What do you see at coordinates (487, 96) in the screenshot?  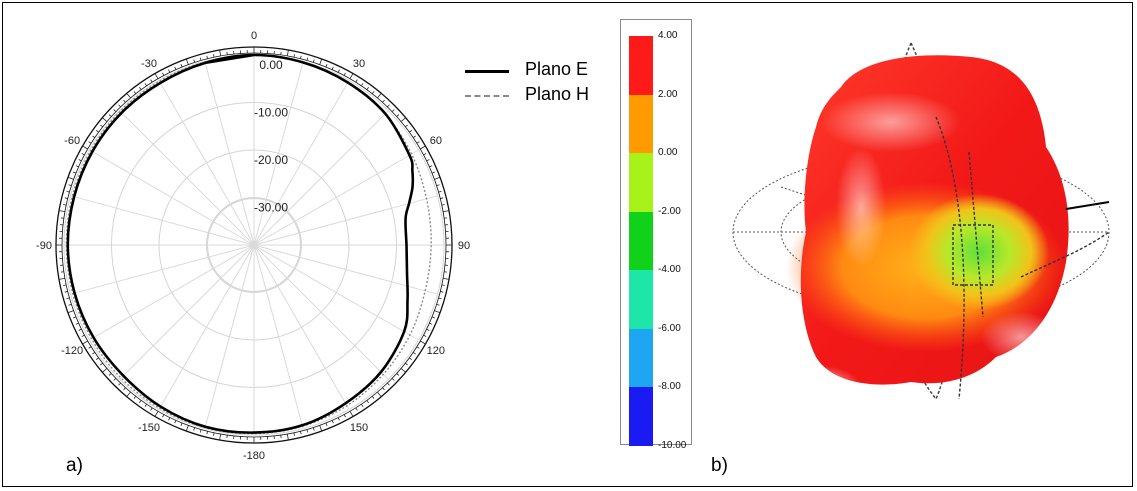 I see `legend-swatch-dashed` at bounding box center [487, 96].